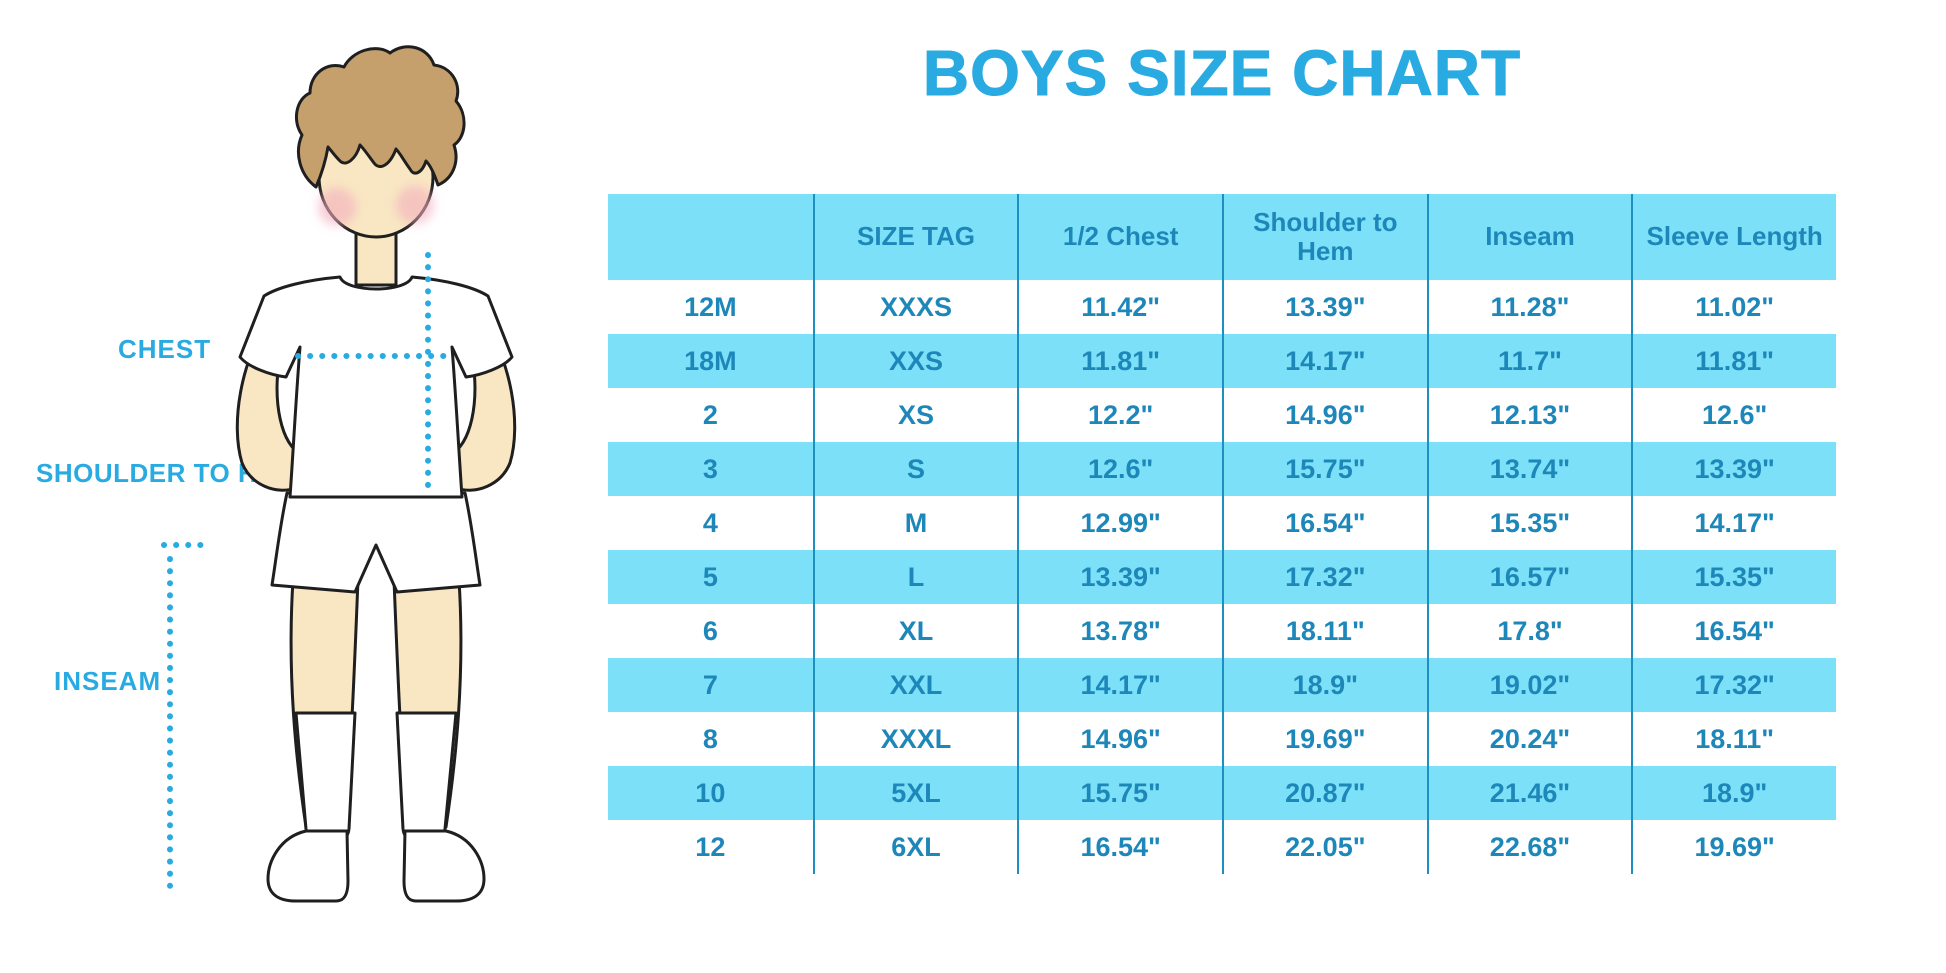 This screenshot has height=973, width=1946. What do you see at coordinates (915, 361) in the screenshot?
I see `cell-size-tag: XXS` at bounding box center [915, 361].